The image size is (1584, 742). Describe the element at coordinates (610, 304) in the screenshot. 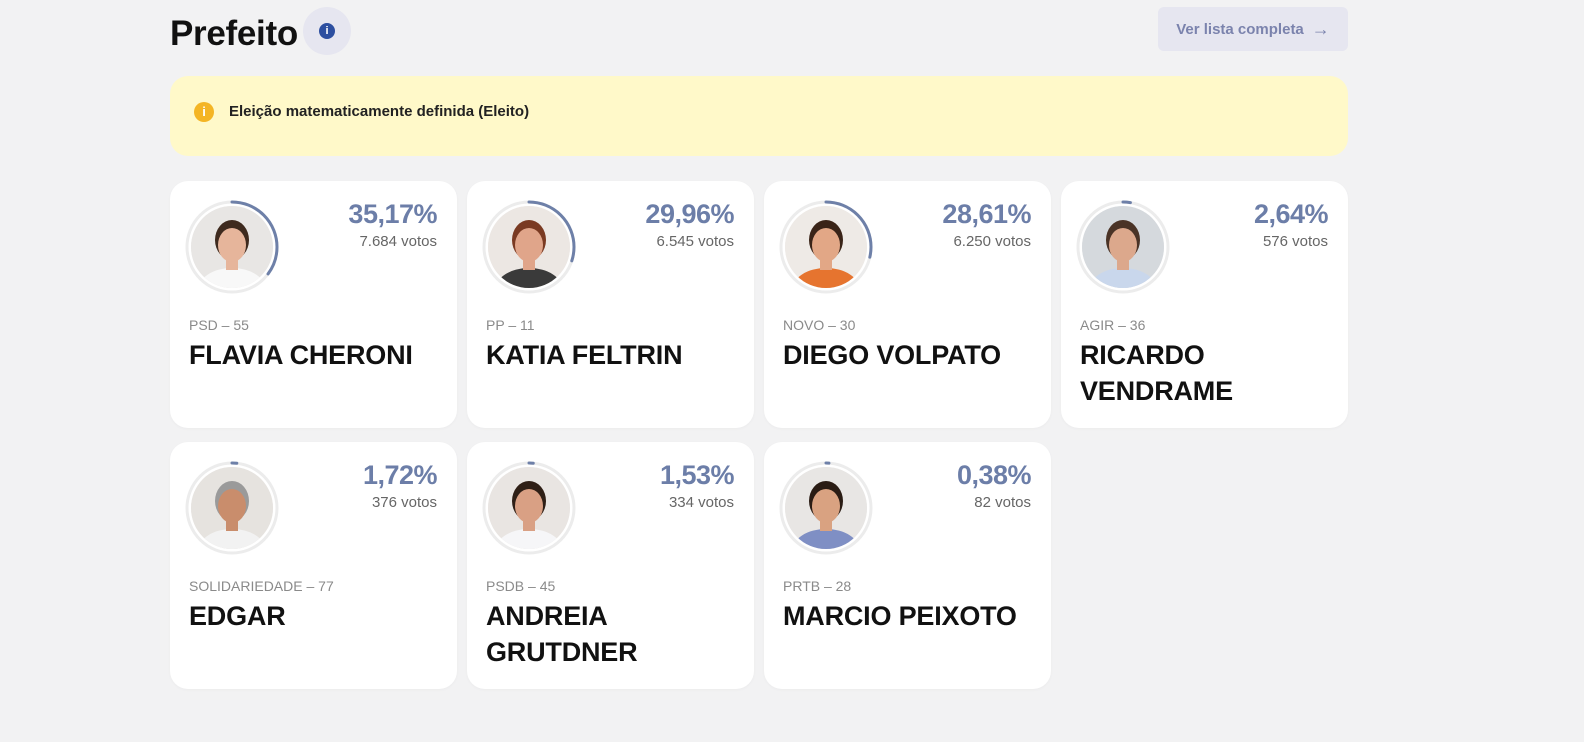

I see `candidate-card: 29,96% 6.545 votos PP – 11 KATIA FELTRIN` at that location.